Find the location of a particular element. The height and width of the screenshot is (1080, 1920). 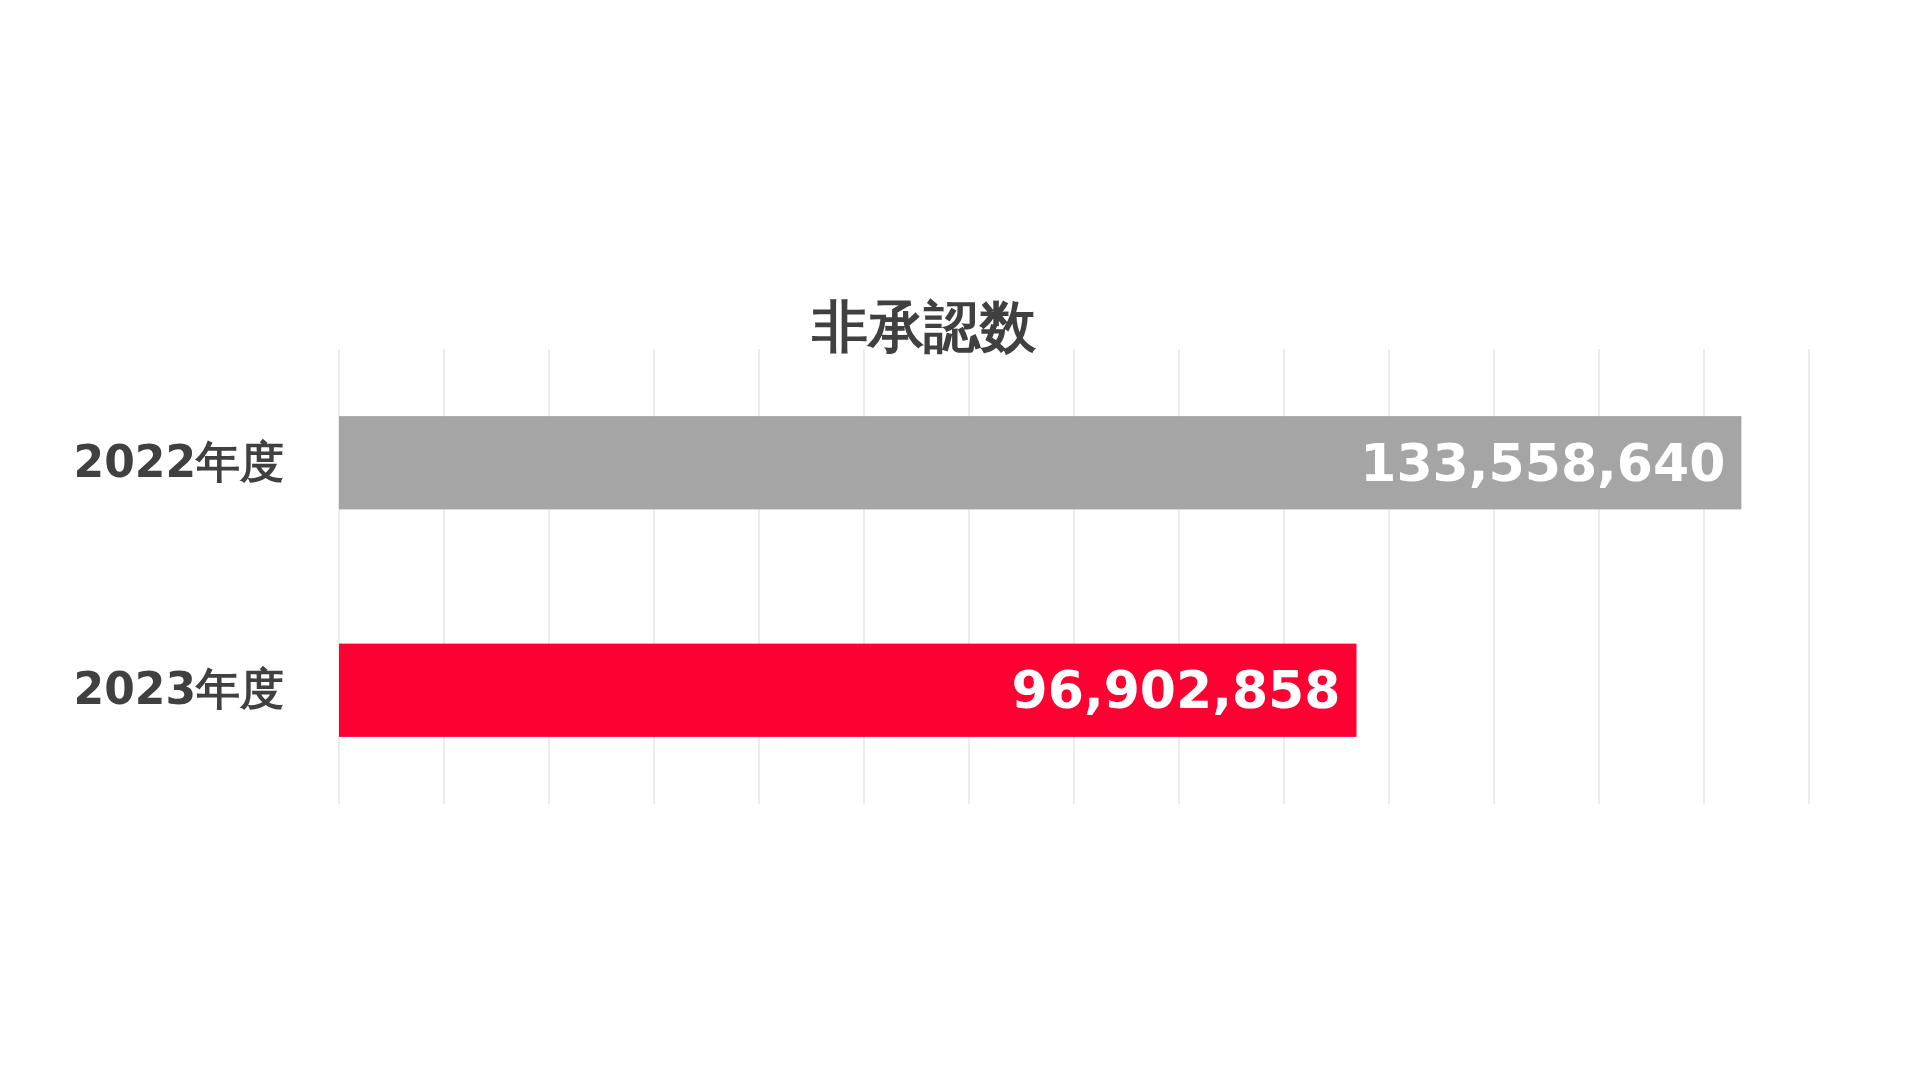

data-label: 96,902,858 is located at coordinates (1176, 690).